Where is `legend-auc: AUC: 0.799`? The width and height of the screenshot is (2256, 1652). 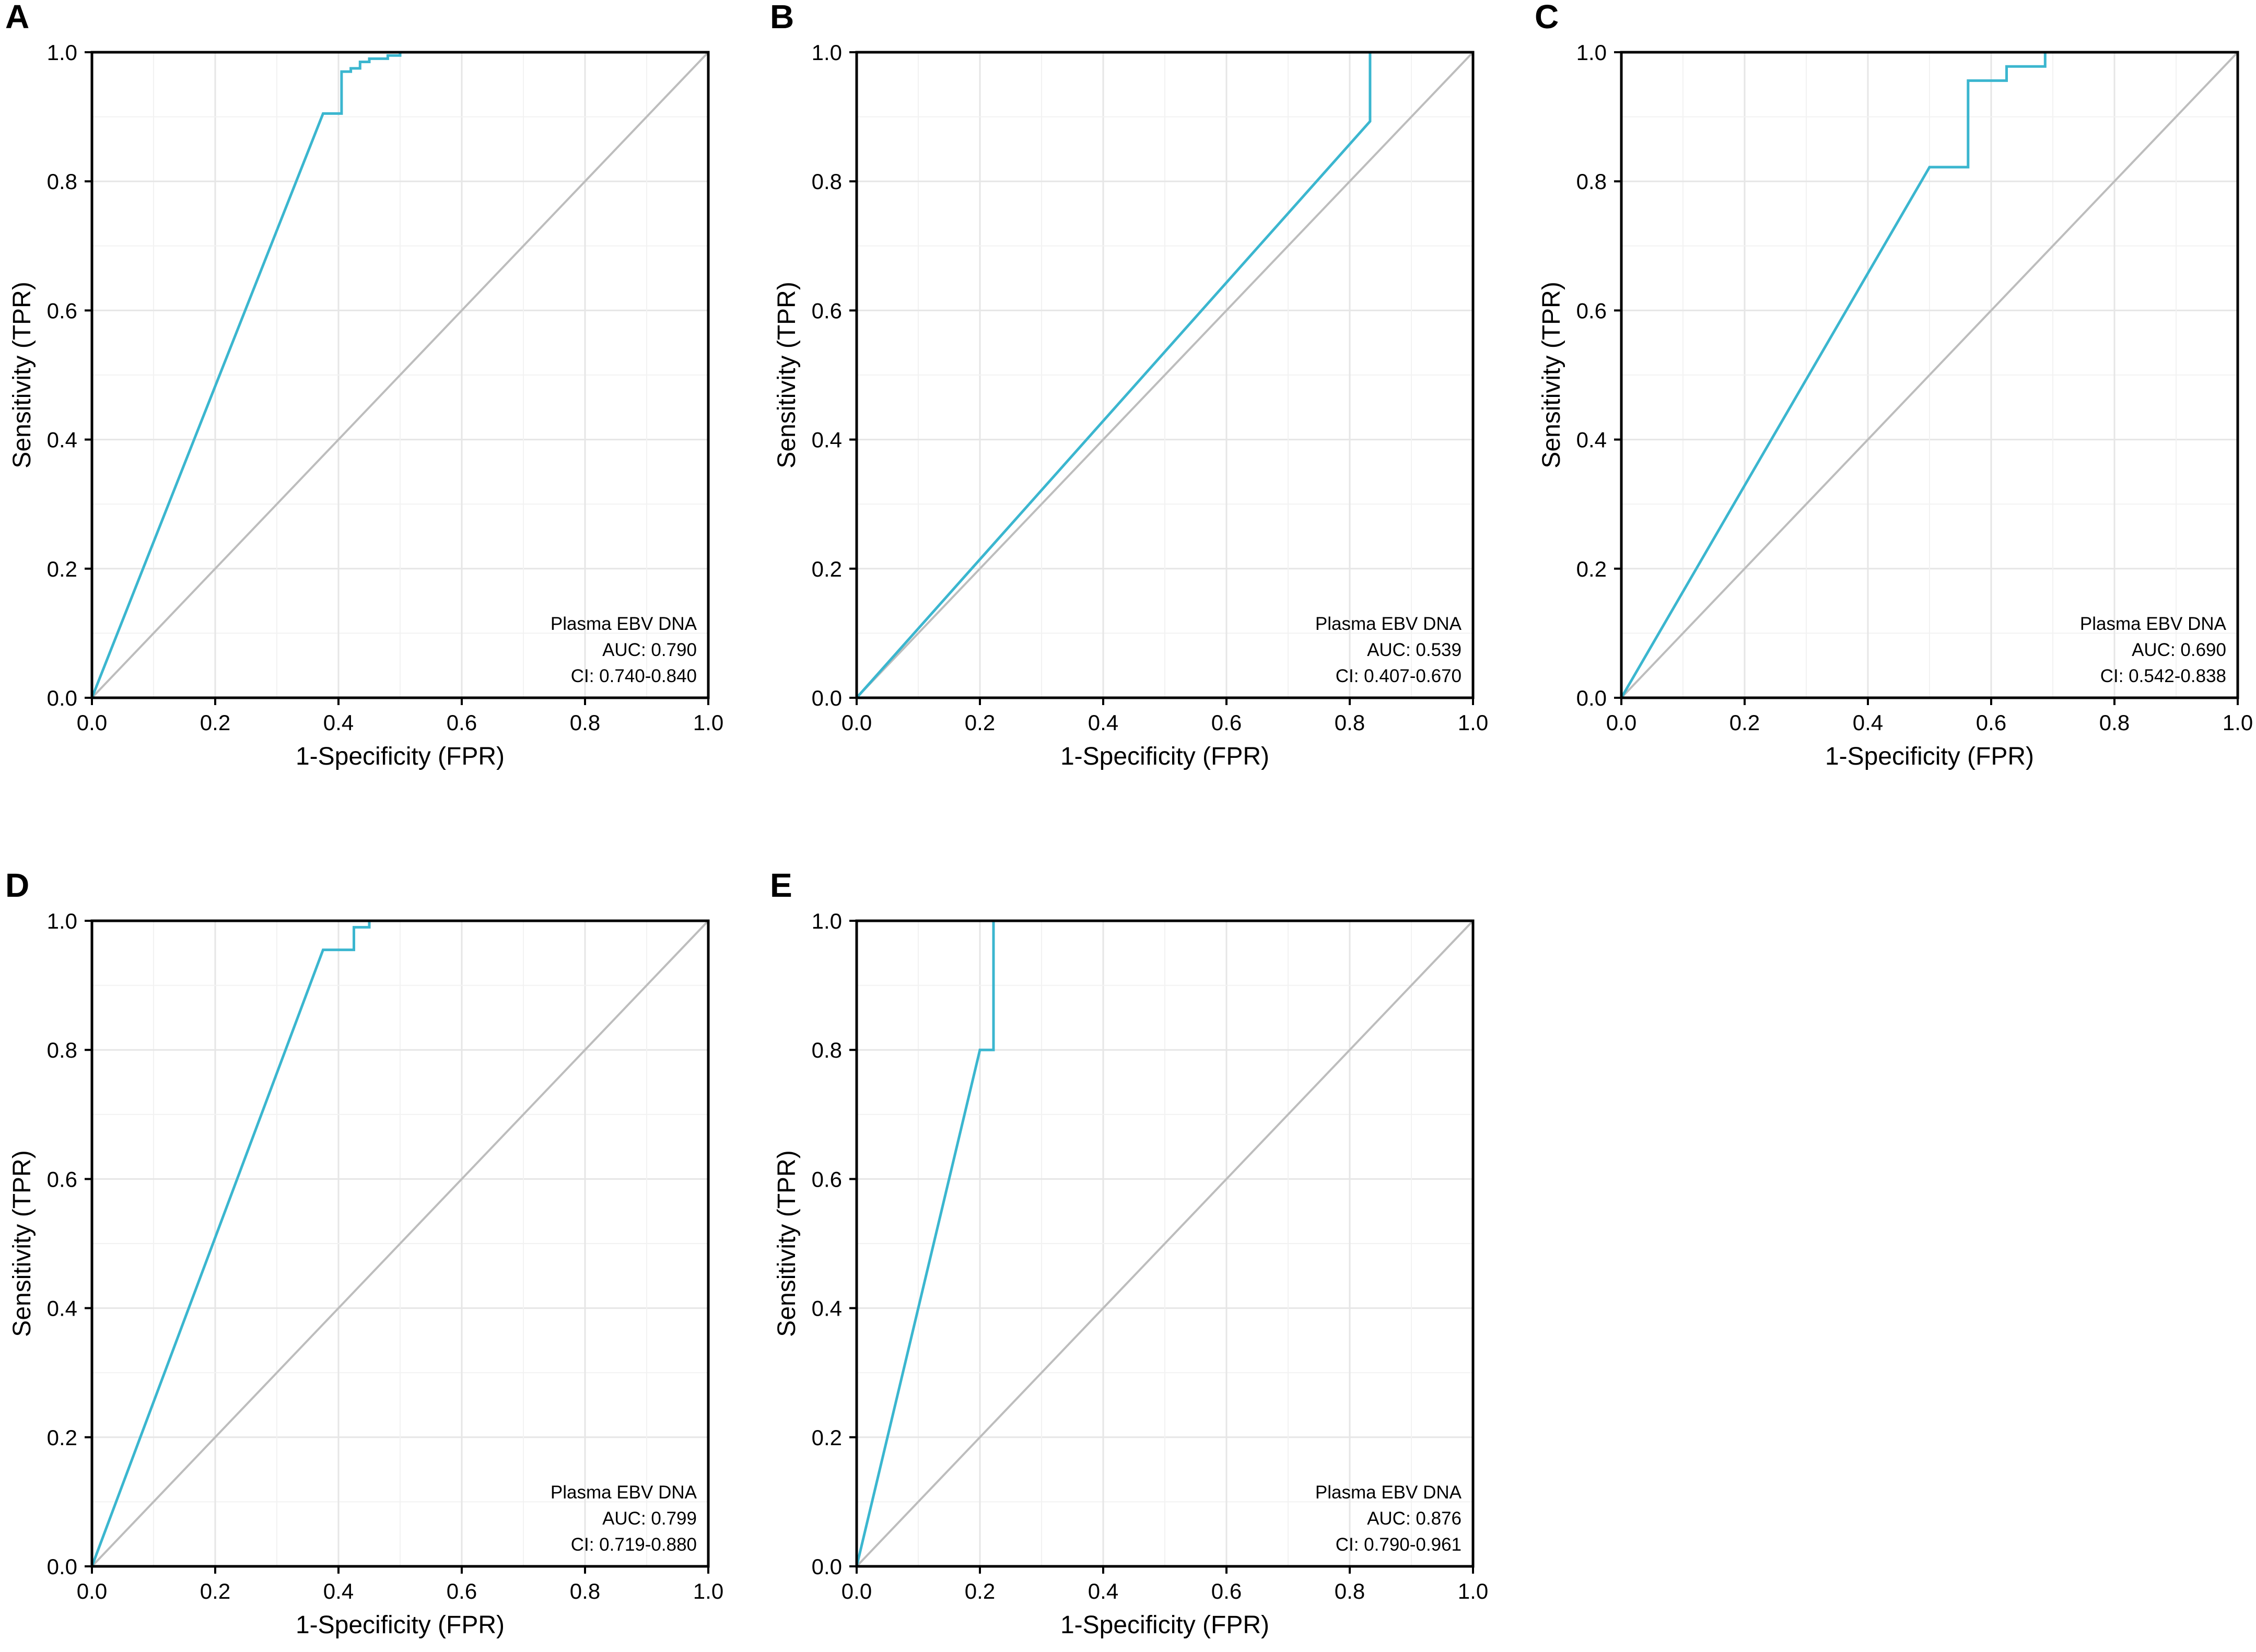 legend-auc: AUC: 0.799 is located at coordinates (650, 1518).